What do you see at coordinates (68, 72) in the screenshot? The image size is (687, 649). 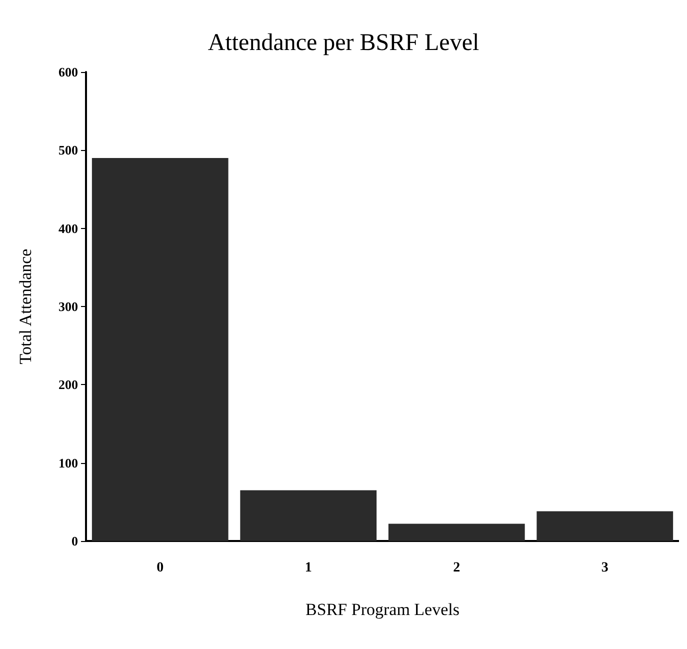 I see `y-tick-label: 600` at bounding box center [68, 72].